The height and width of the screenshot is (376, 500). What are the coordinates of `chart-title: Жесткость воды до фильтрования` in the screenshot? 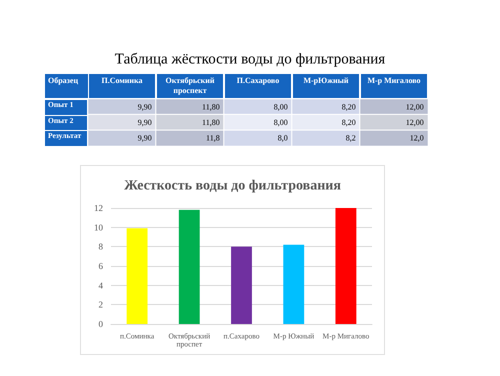 It's located at (233, 186).